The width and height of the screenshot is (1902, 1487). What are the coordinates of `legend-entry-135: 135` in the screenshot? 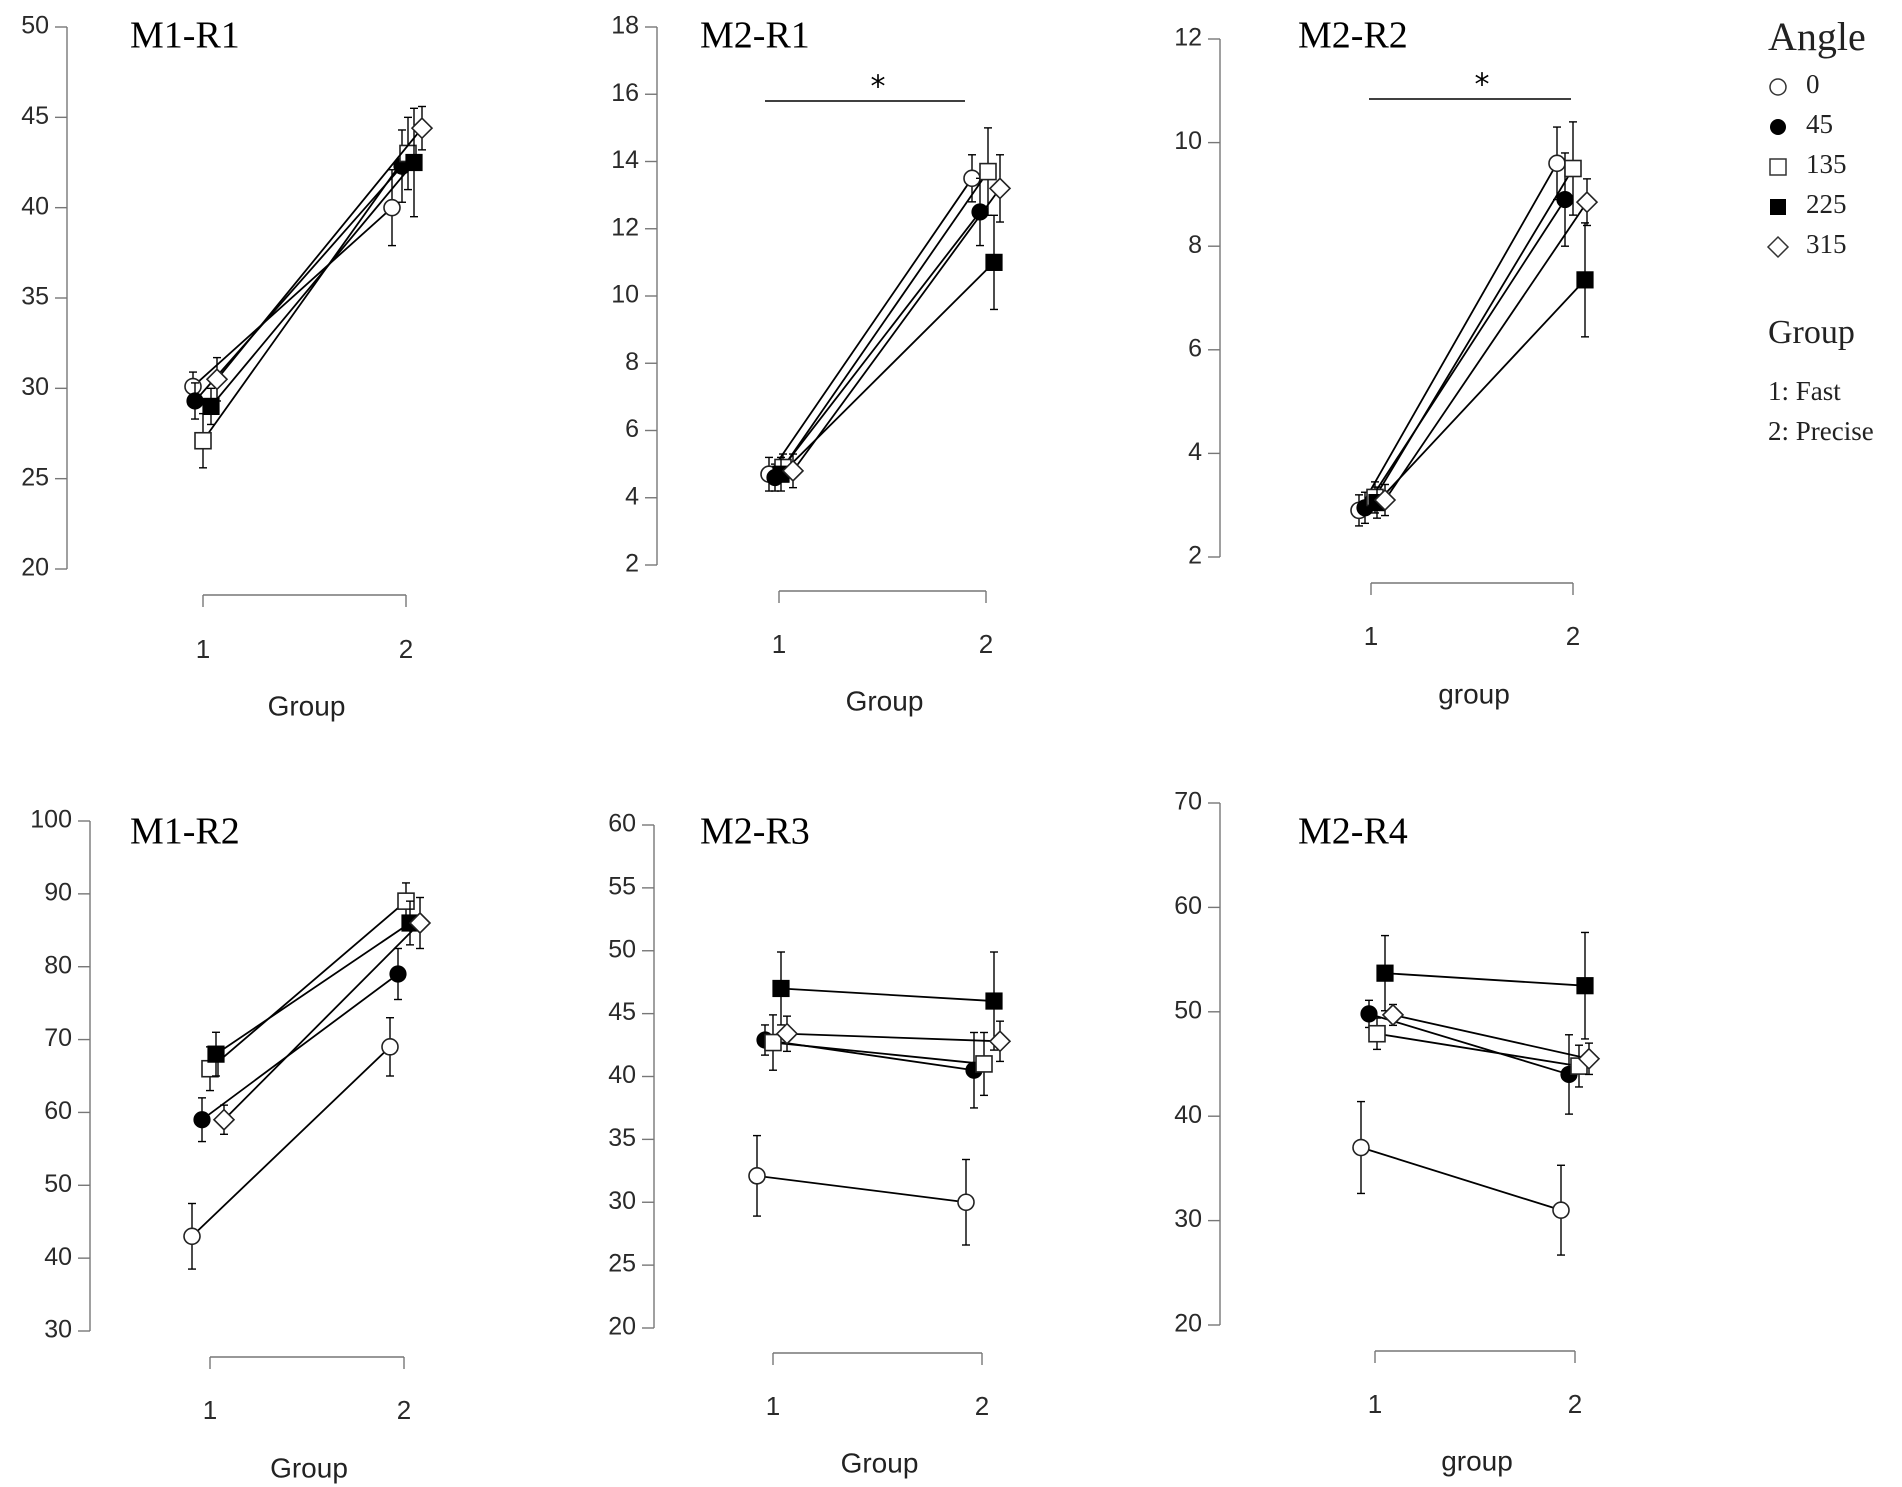 It's located at (1808, 164).